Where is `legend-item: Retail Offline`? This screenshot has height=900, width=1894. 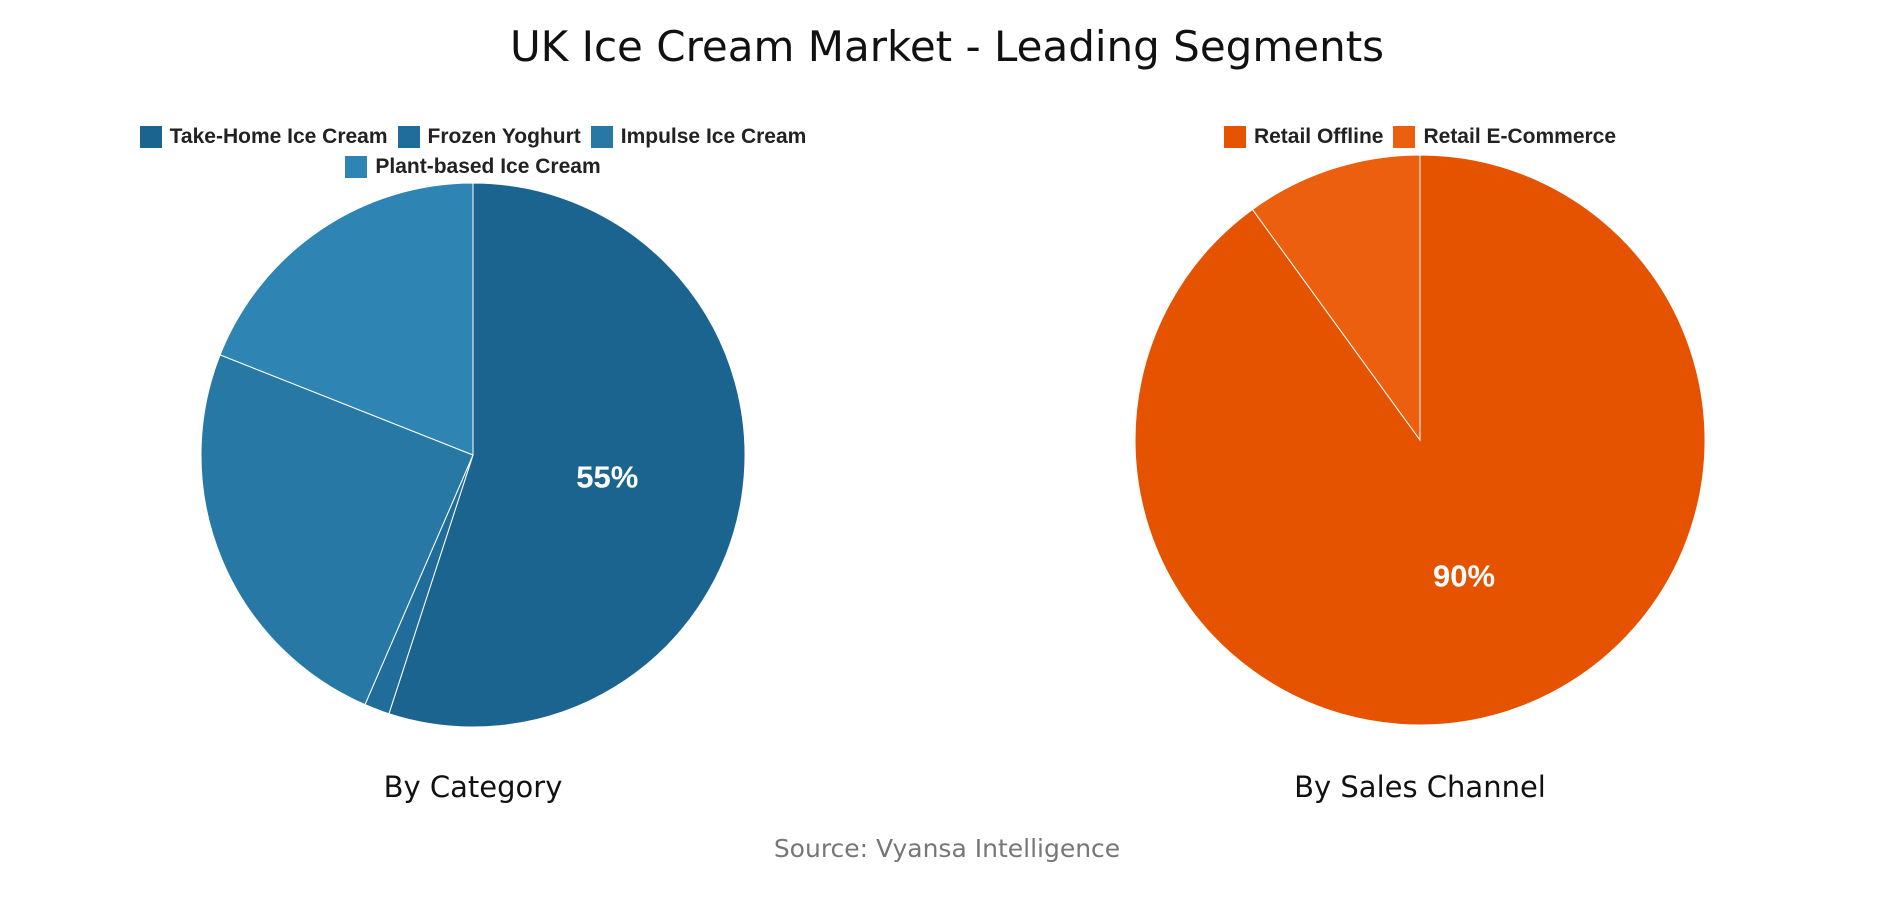 legend-item: Retail Offline is located at coordinates (1303, 137).